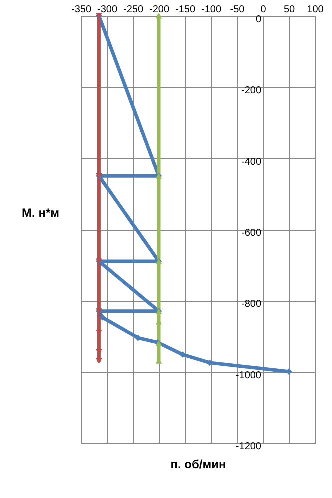  What do you see at coordinates (290, 10) in the screenshot?
I see `x-tick-label: 50` at bounding box center [290, 10].